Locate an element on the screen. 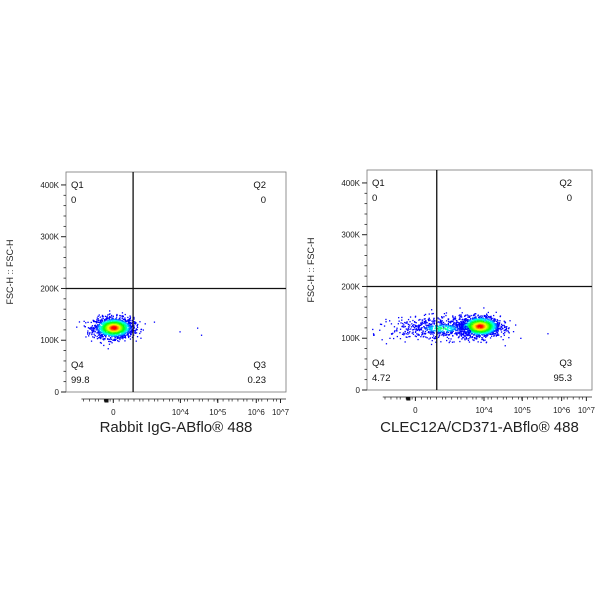 Image resolution: width=600 pixels, height=600 pixels. quadrant-percent-q1: 0 is located at coordinates (73, 200).